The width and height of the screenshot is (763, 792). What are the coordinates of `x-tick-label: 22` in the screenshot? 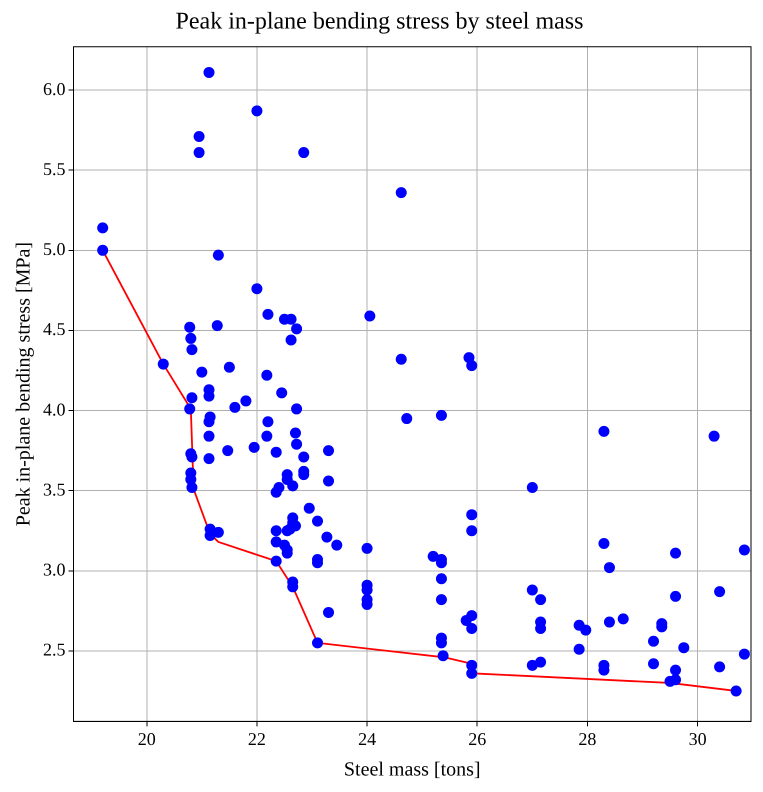 It's located at (257, 738).